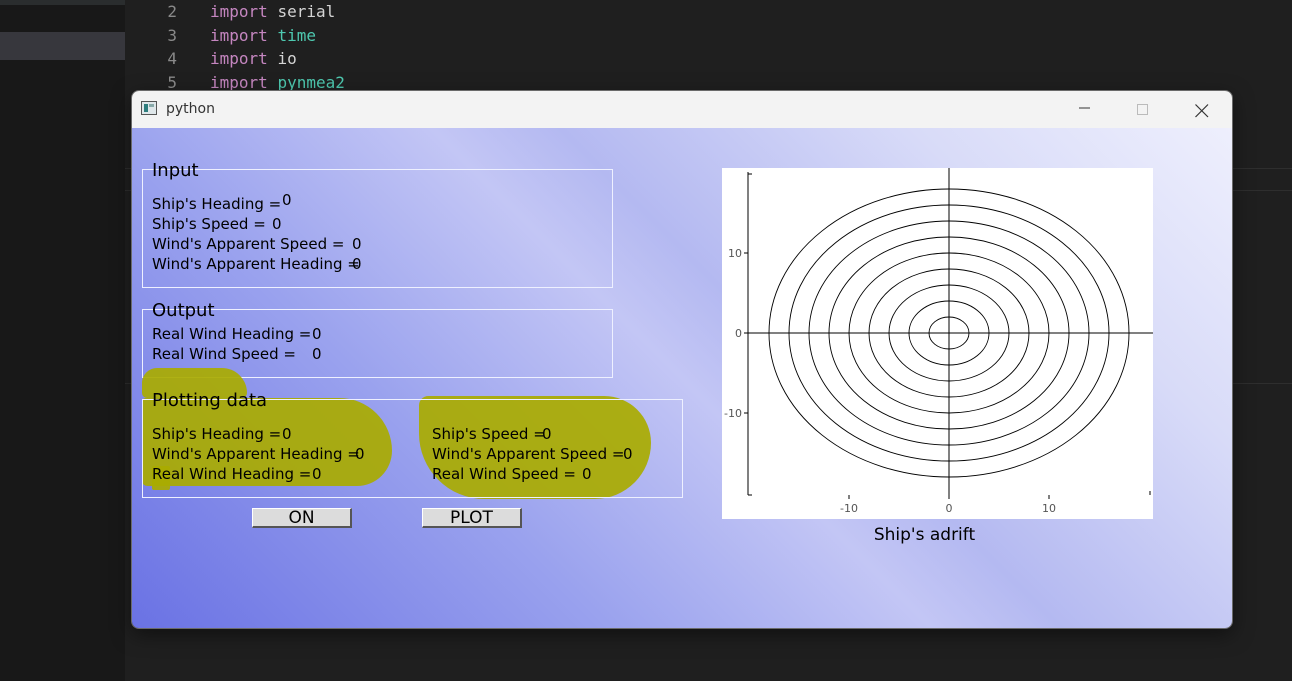 The height and width of the screenshot is (681, 1292). I want to click on input-heading-label: Ship's Heading =, so click(217, 204).